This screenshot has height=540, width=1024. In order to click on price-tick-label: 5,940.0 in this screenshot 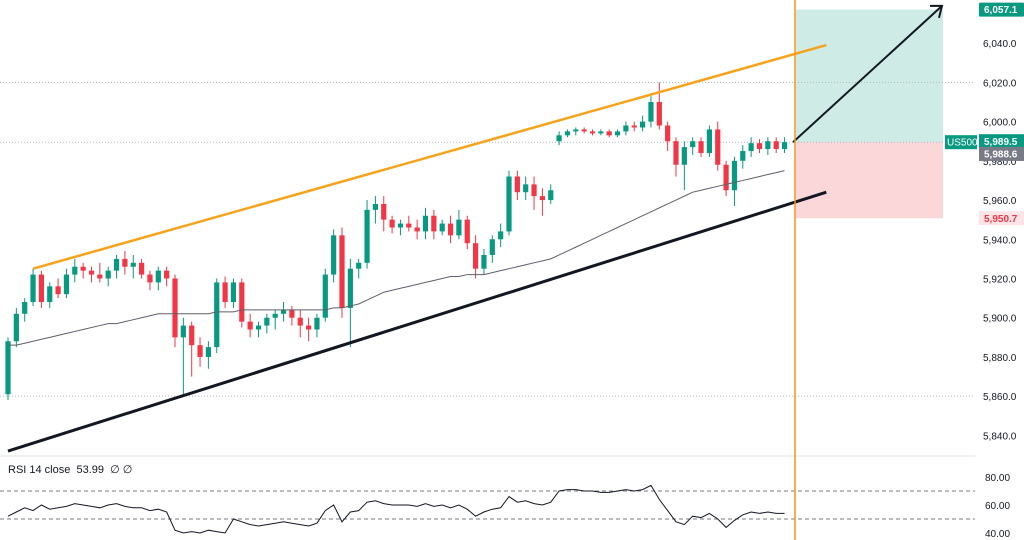, I will do `click(1000, 240)`.